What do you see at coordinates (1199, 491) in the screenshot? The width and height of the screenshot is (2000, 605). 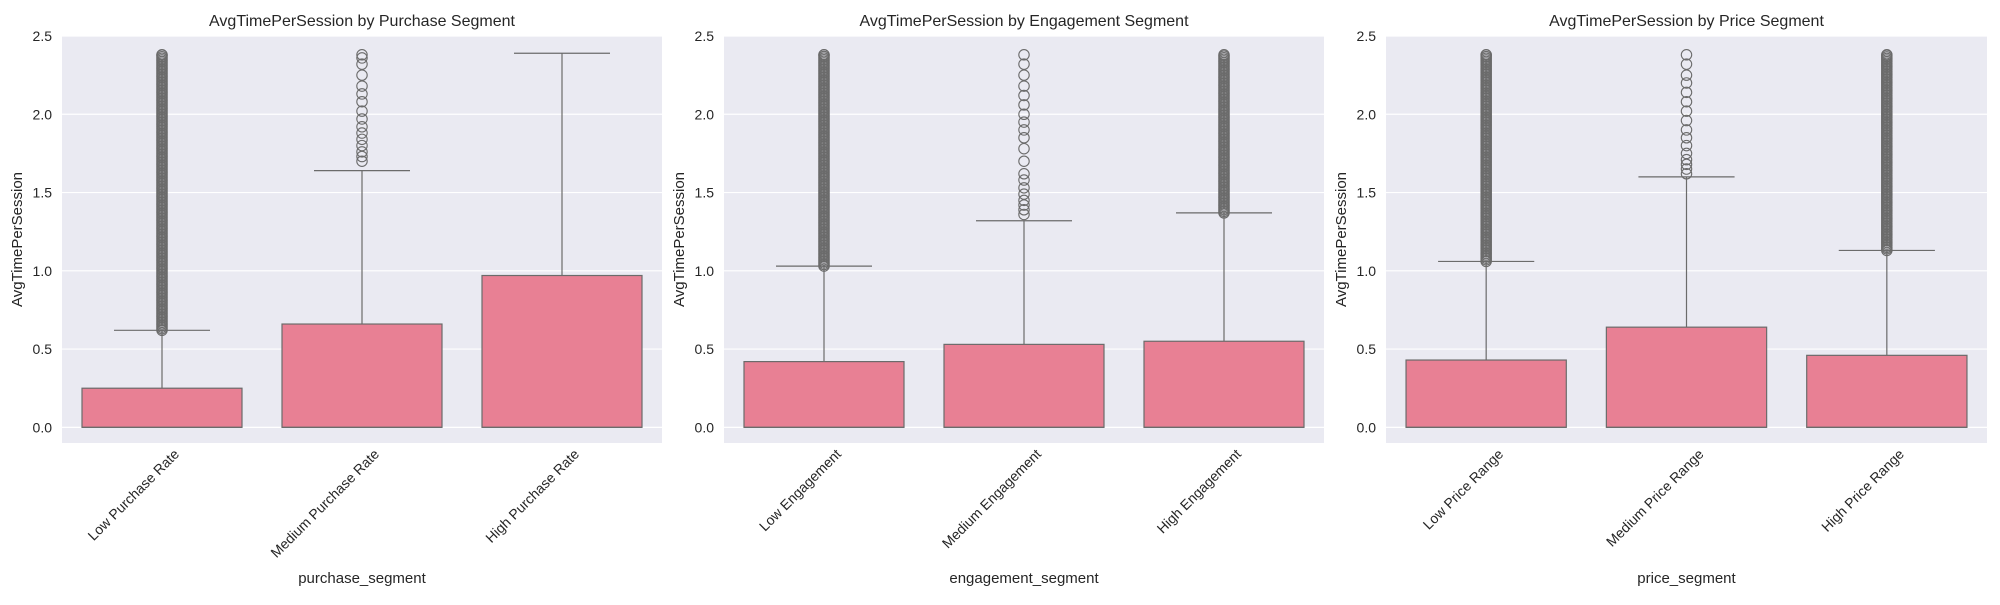 I see `x-tick-label: High Engagement` at bounding box center [1199, 491].